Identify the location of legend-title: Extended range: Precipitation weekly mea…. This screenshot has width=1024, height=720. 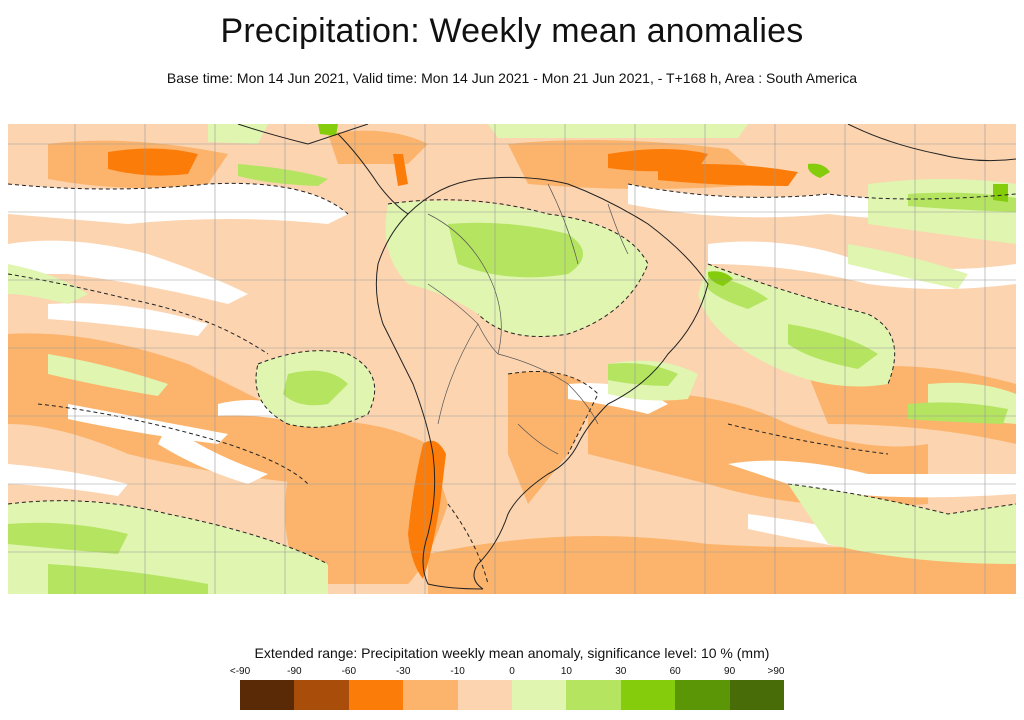
(512, 653).